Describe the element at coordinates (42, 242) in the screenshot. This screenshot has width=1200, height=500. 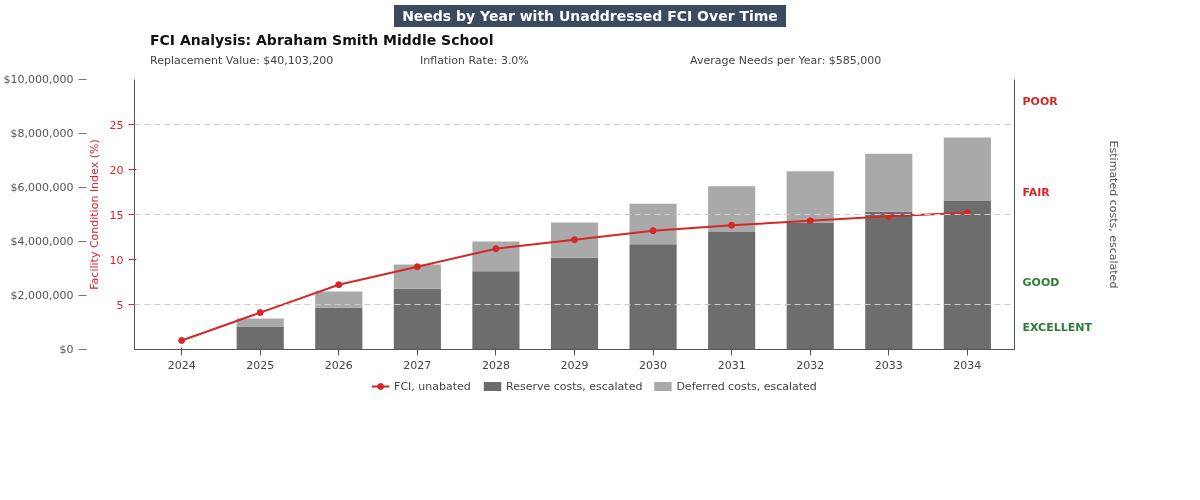
I see `y-tick-label: $4,000,000` at that location.